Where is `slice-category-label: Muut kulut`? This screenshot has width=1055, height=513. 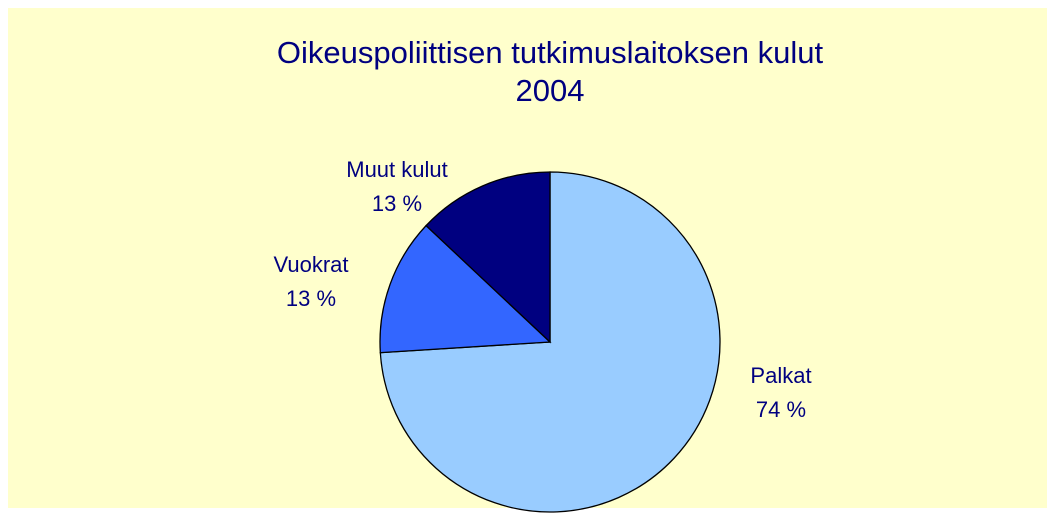 slice-category-label: Muut kulut is located at coordinates (397, 169).